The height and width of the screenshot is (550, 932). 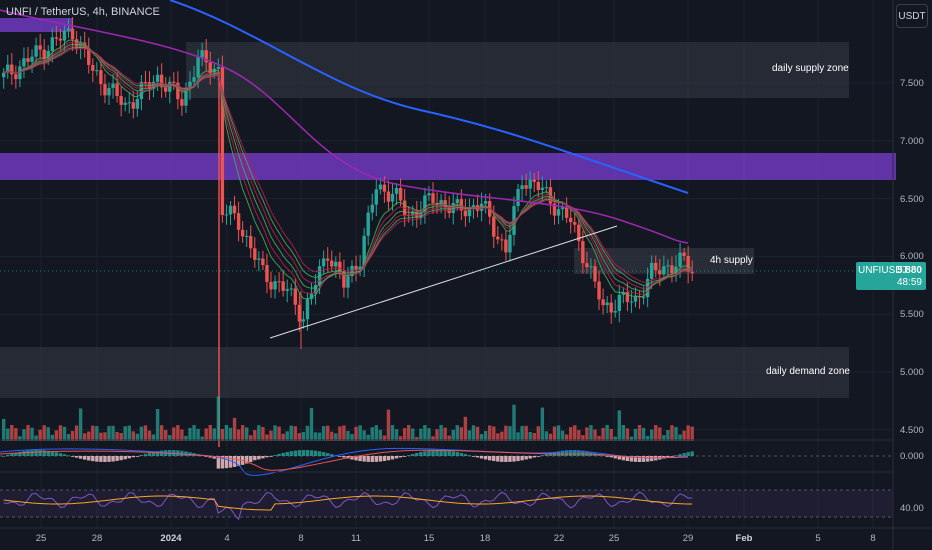 What do you see at coordinates (912, 508) in the screenshot?
I see `rsi-axis-label: 40.00` at bounding box center [912, 508].